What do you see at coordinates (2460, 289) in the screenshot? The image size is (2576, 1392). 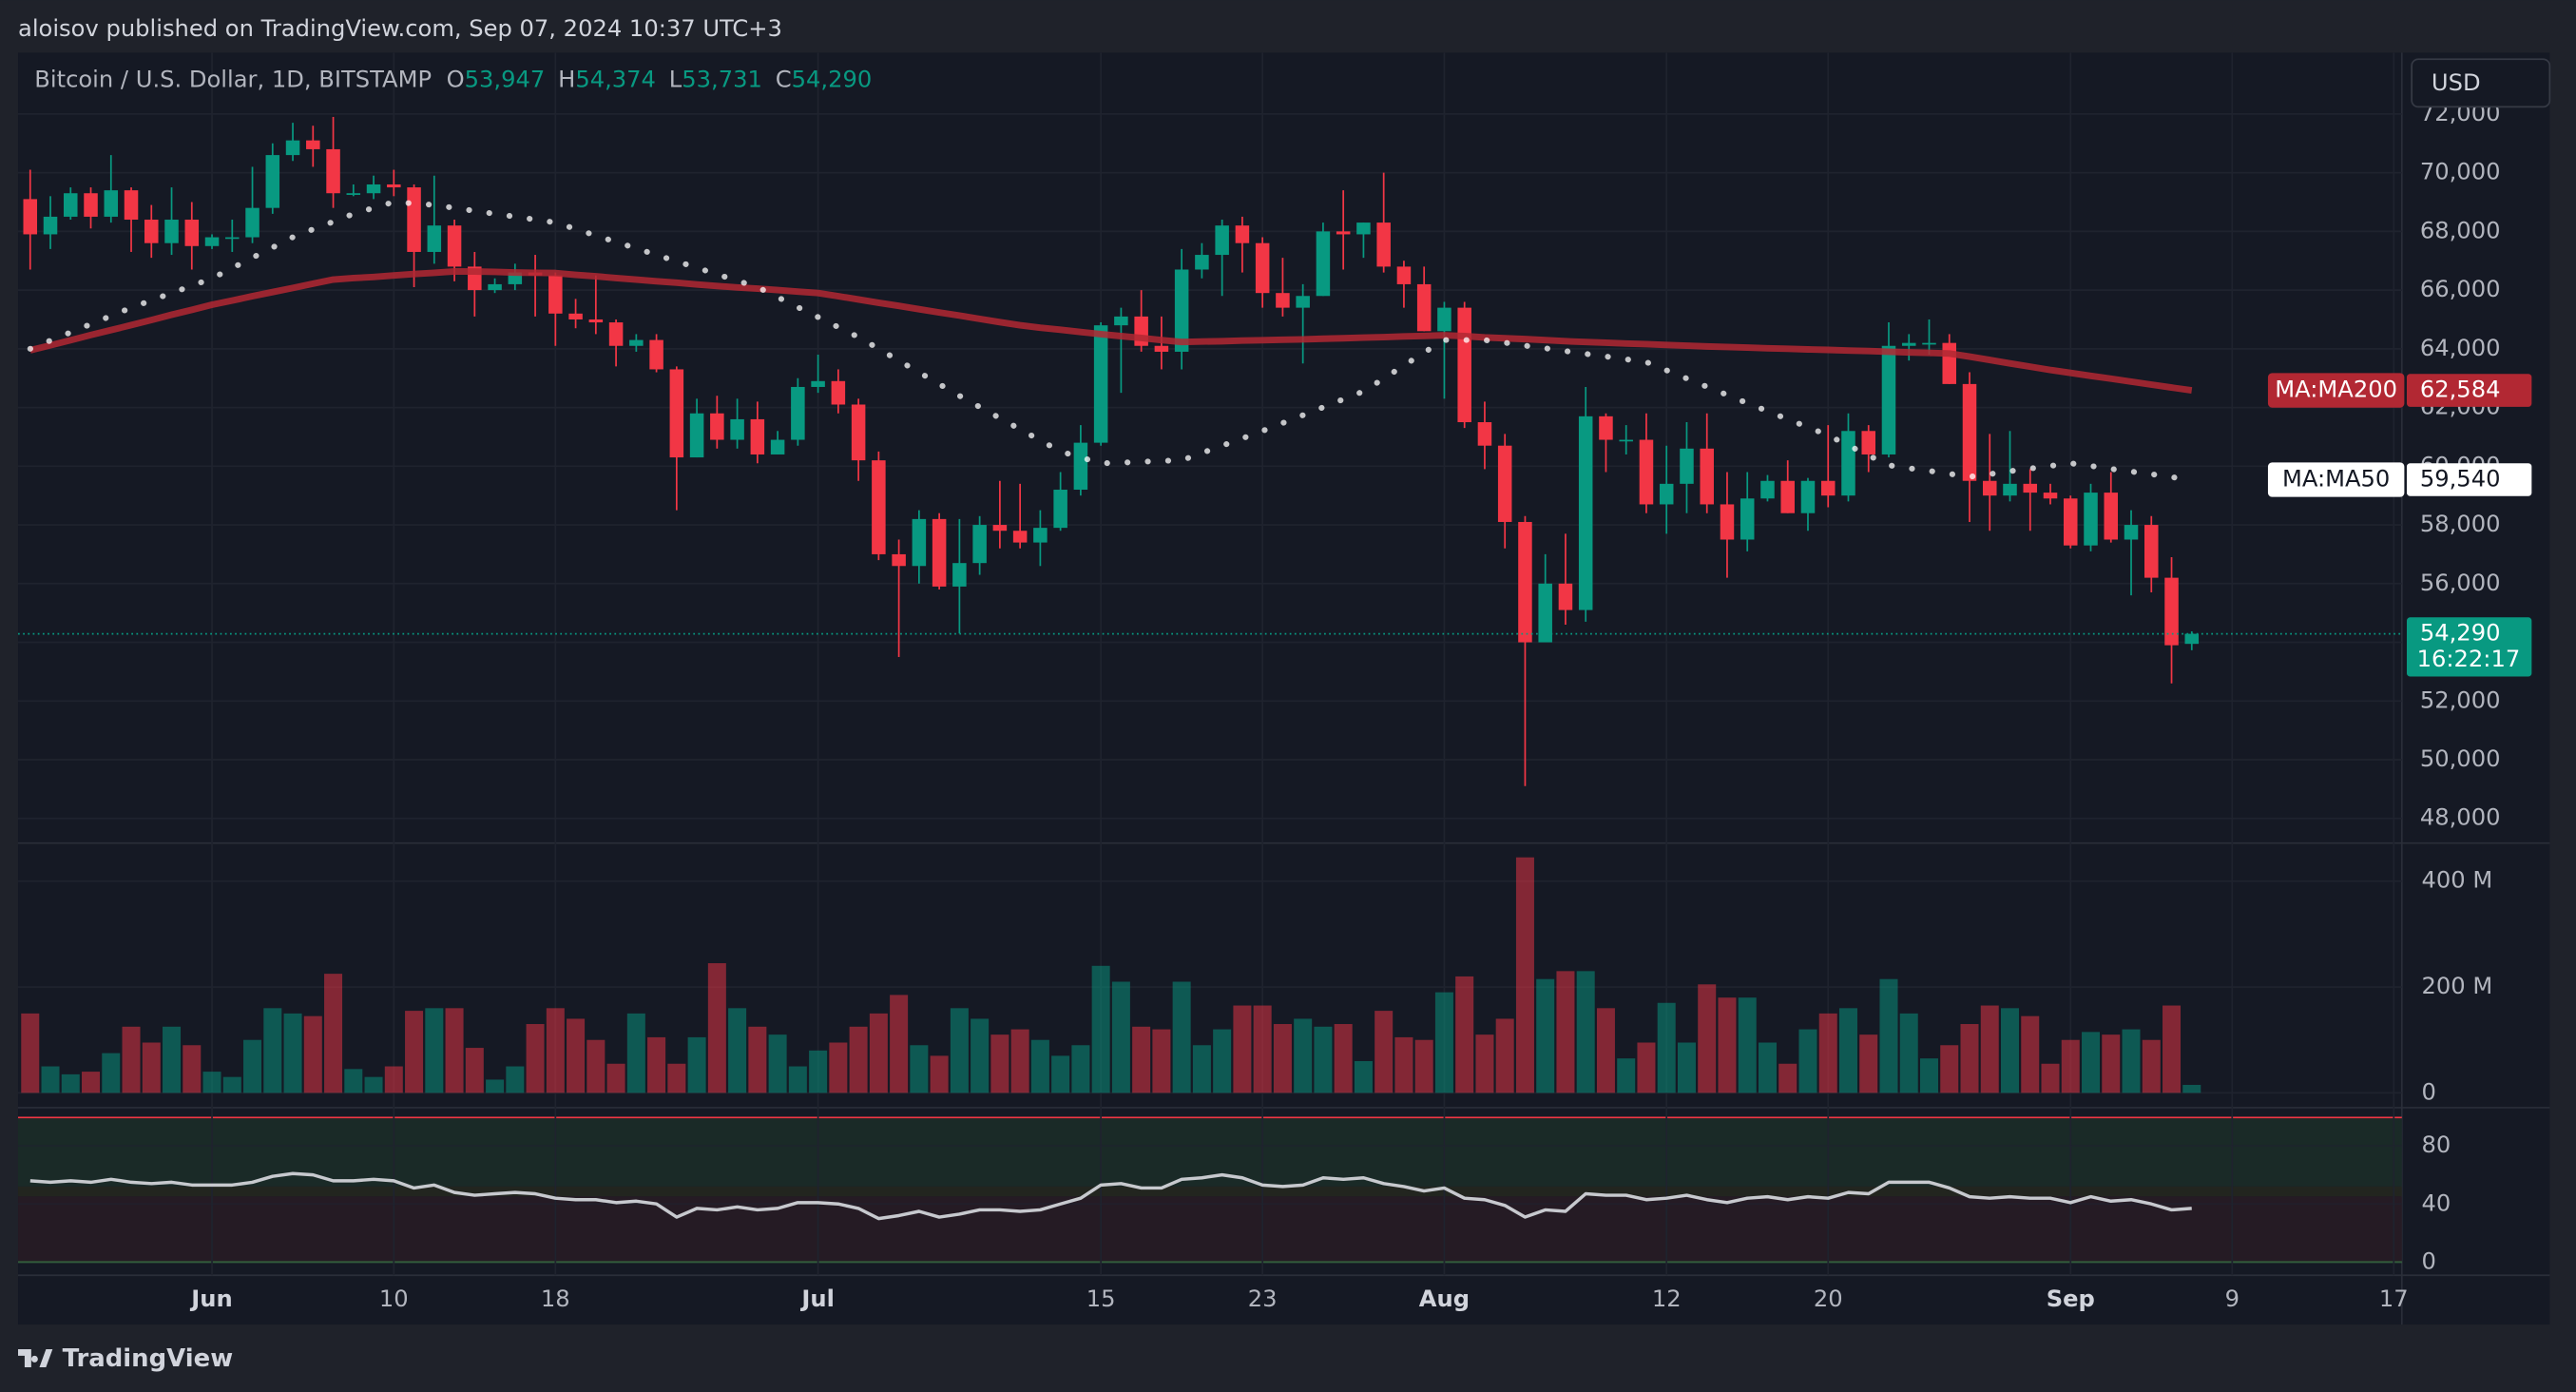 I see `y-tick-label: 66,000` at bounding box center [2460, 289].